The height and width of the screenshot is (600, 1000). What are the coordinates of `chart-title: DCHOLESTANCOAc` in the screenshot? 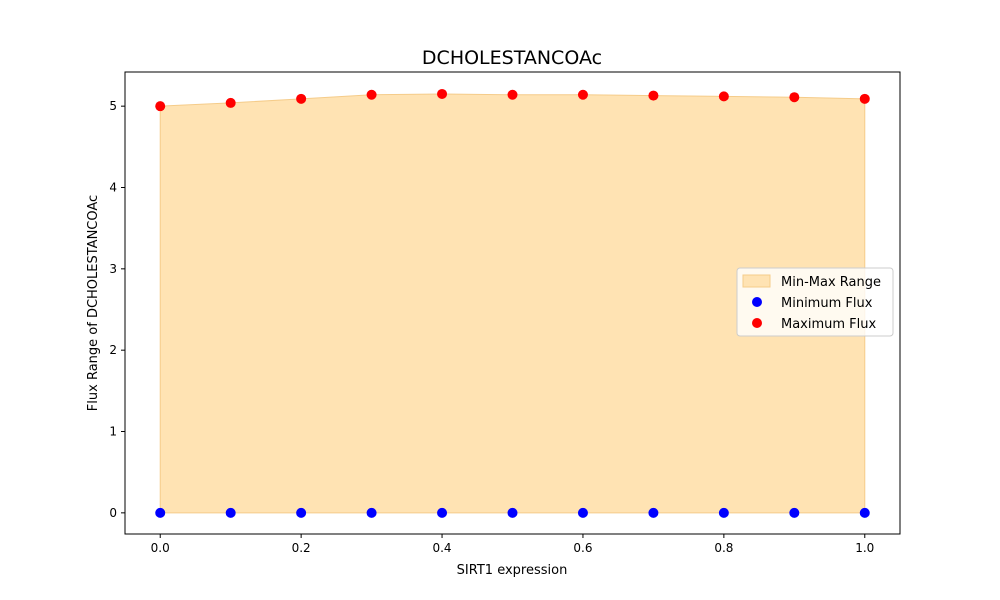 It's located at (512, 58).